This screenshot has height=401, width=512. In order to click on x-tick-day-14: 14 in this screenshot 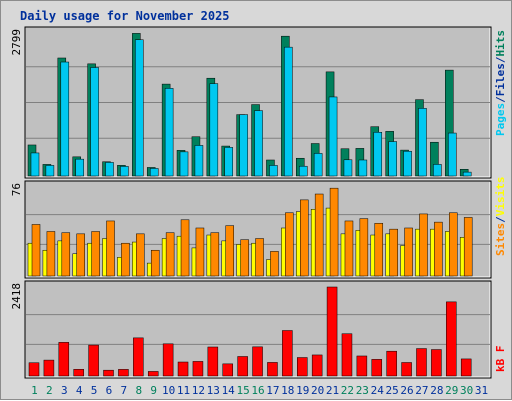, I will do `click(229, 390)`.